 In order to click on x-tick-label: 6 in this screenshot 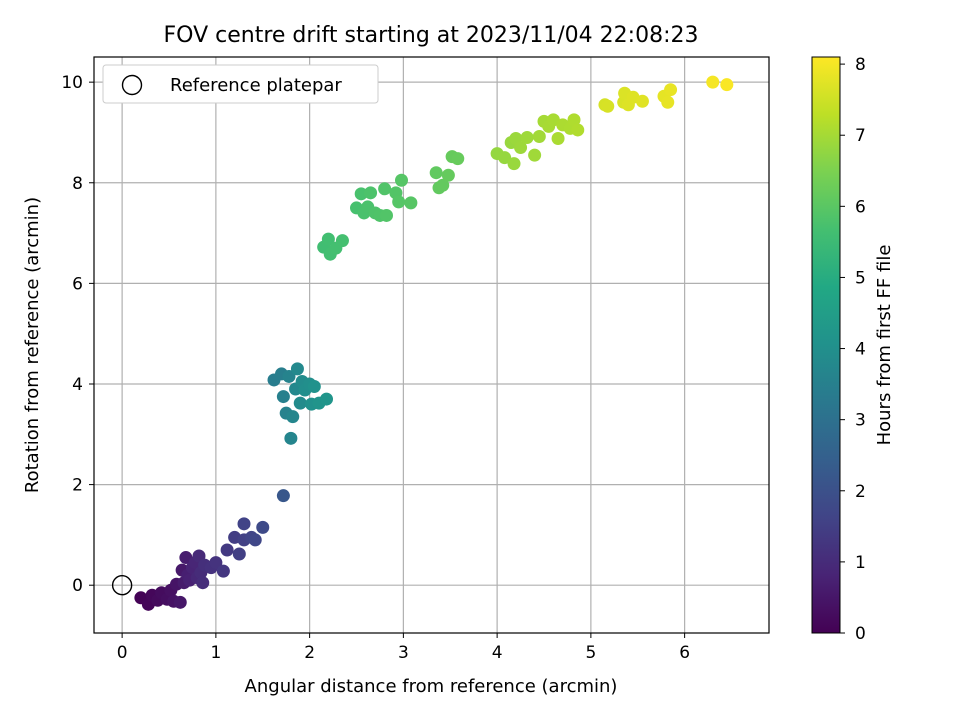, I will do `click(684, 653)`.